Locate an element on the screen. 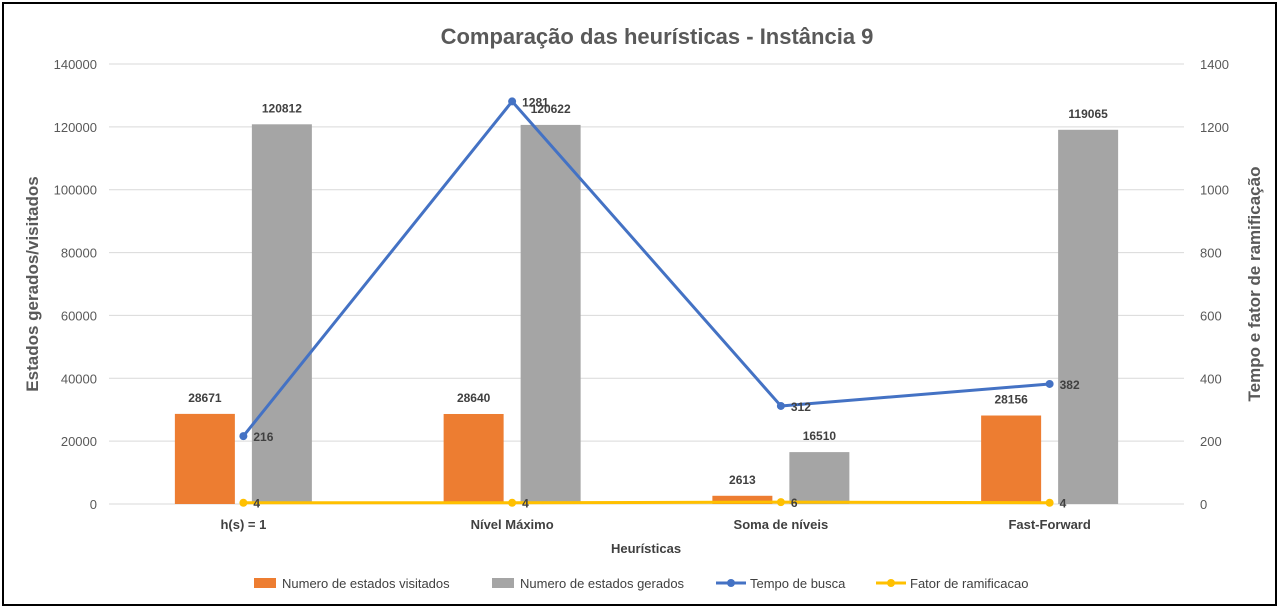  data-label: 6 is located at coordinates (794, 503).